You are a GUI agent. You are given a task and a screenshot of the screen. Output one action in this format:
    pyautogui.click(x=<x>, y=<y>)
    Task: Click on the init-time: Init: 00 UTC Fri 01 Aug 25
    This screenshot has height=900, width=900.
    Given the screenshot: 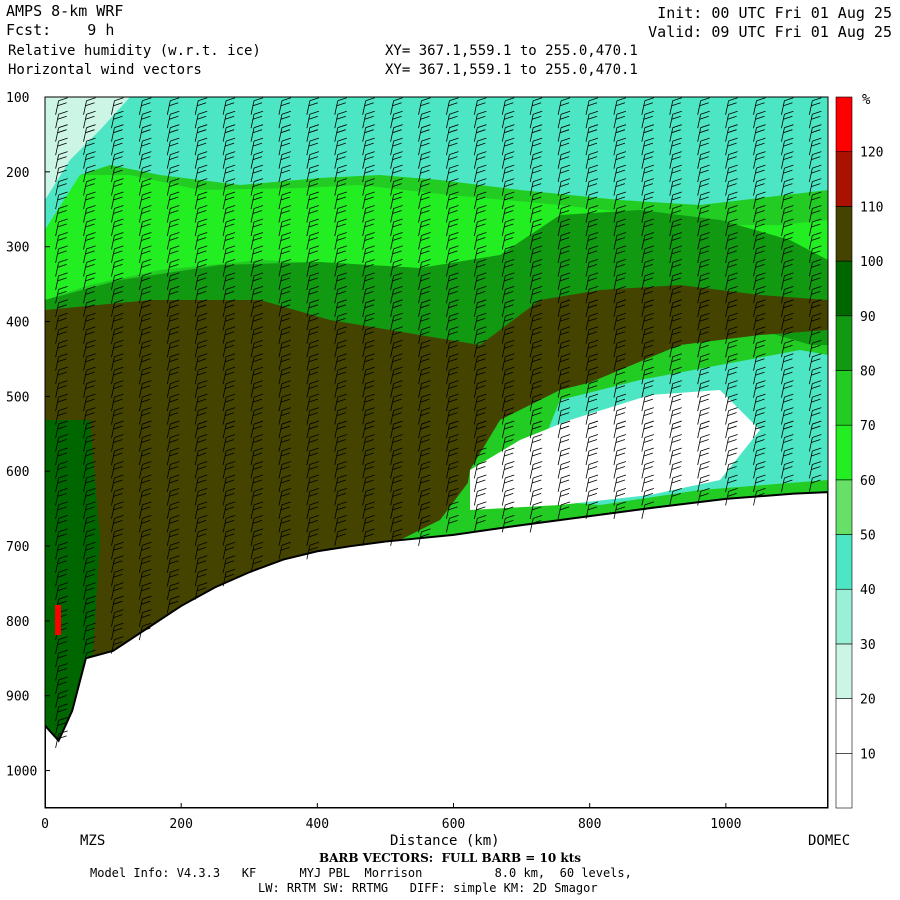 What is the action you would take?
    pyautogui.click(x=774, y=13)
    